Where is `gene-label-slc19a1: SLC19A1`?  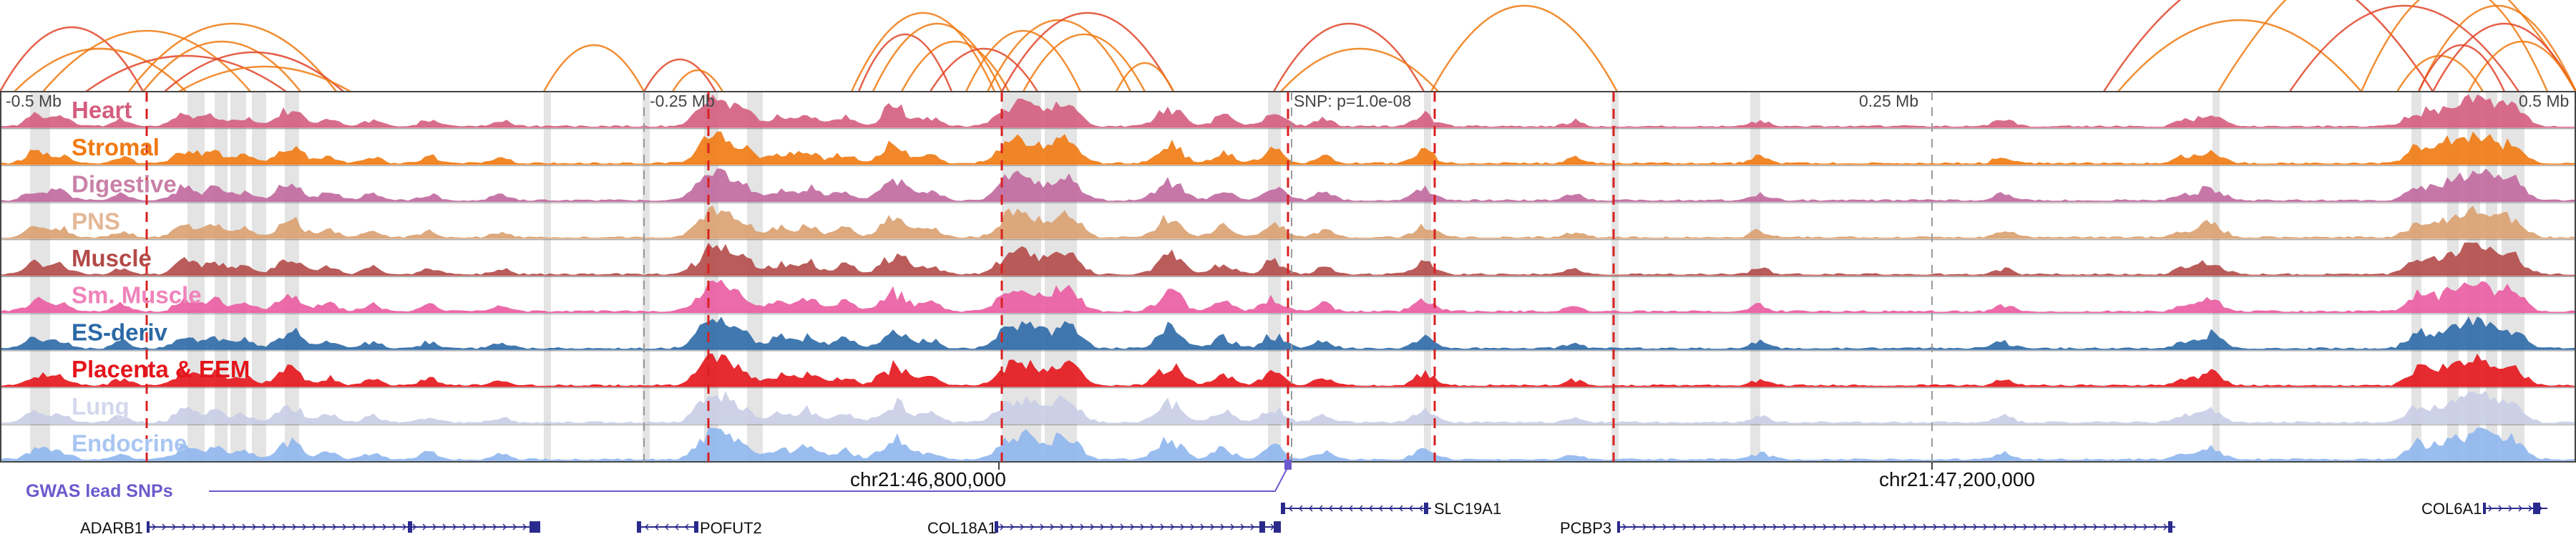 gene-label-slc19a1: SLC19A1 is located at coordinates (1467, 509).